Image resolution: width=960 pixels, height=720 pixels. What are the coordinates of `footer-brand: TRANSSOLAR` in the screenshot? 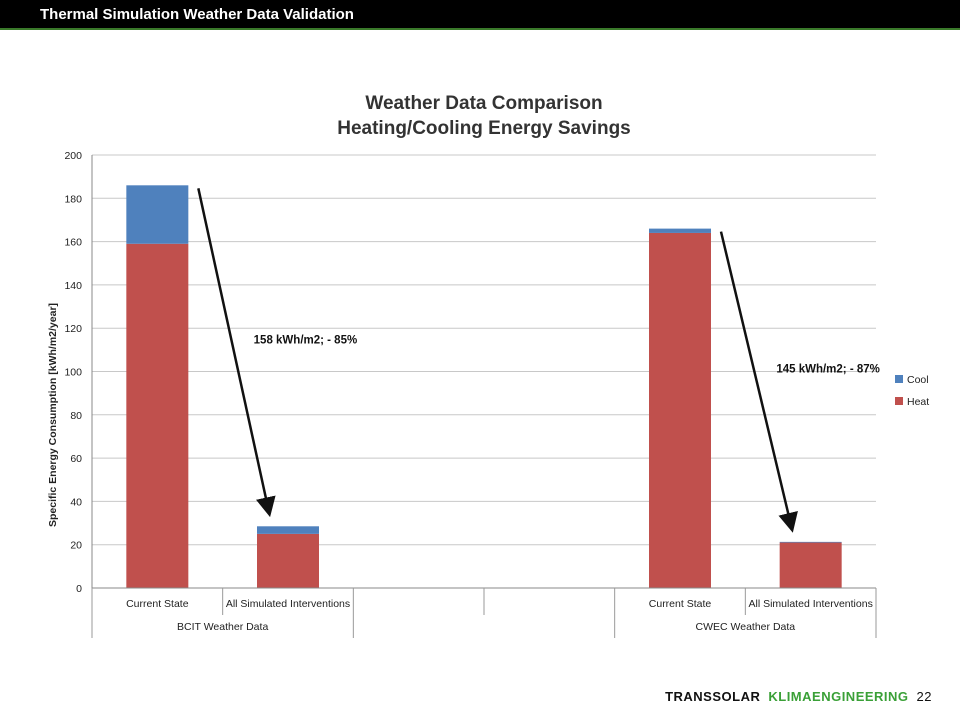 It's located at (713, 696).